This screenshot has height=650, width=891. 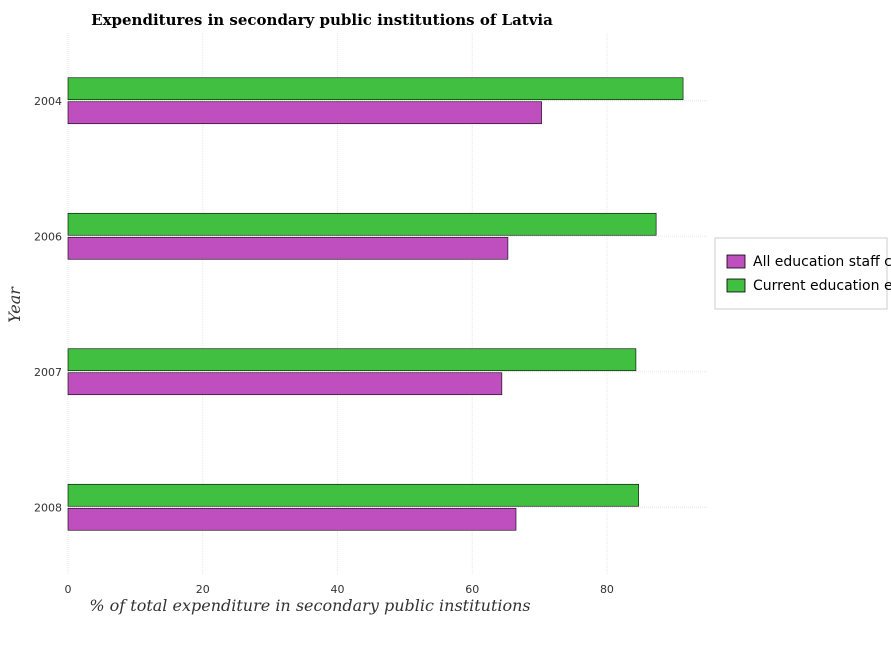 What do you see at coordinates (736, 261) in the screenshot?
I see `legend-swatch-staff-compensation` at bounding box center [736, 261].